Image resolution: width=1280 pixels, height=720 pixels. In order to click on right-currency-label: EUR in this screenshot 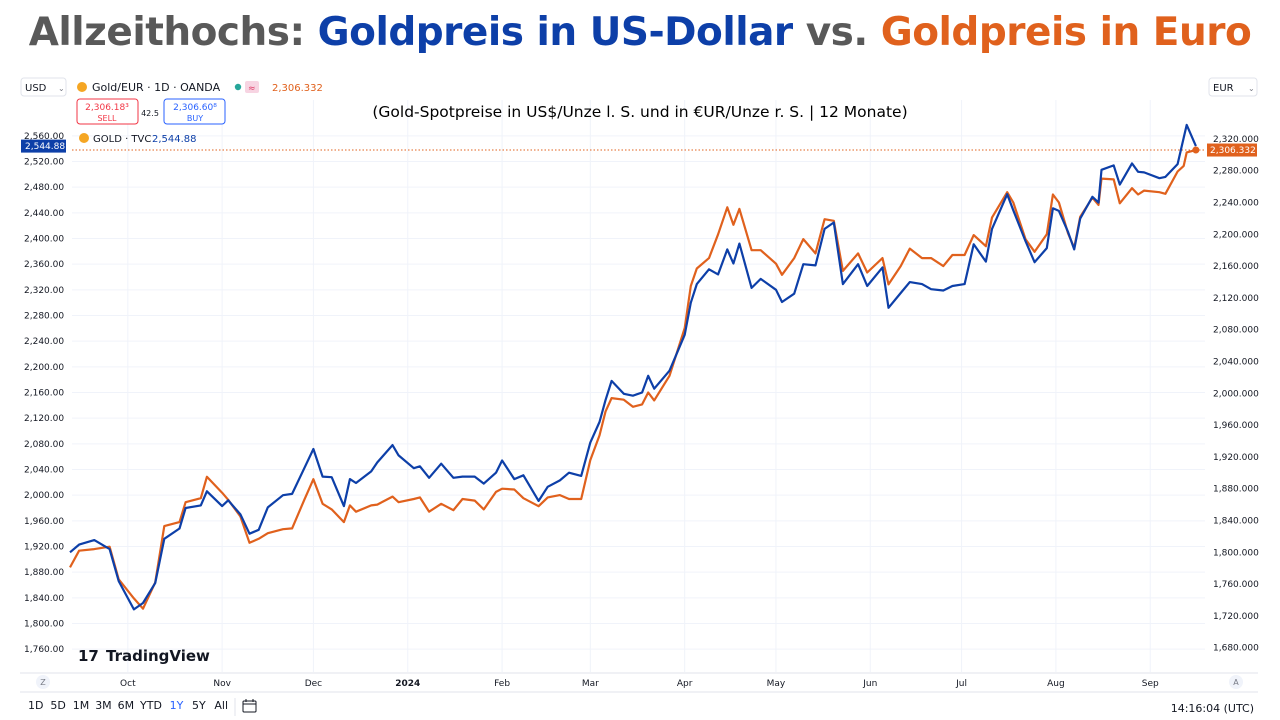, I will do `click(1223, 88)`.